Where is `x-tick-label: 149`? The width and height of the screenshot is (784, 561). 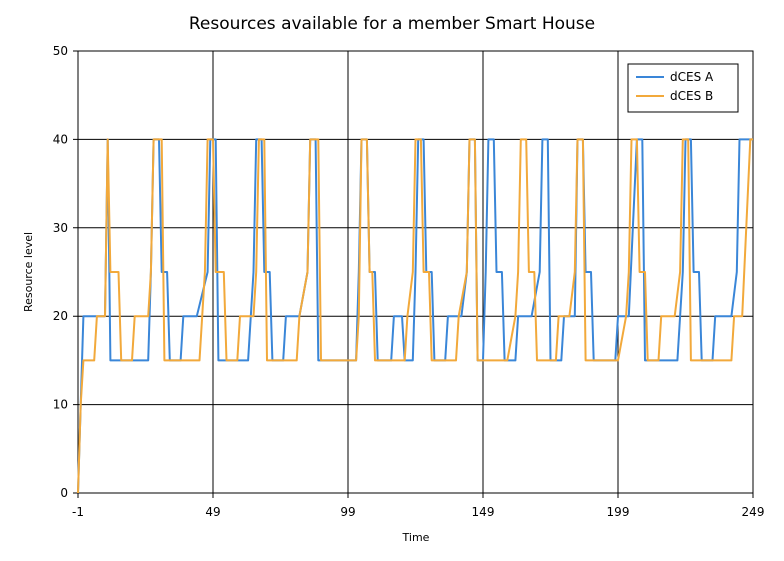
x-tick-label: 149 is located at coordinates (483, 512).